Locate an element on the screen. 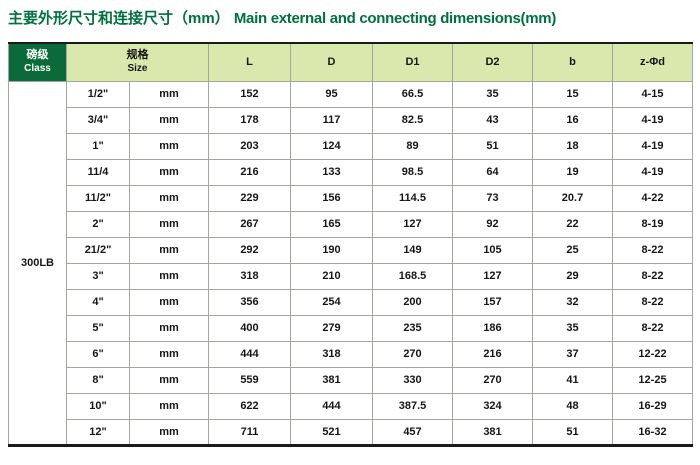 The width and height of the screenshot is (700, 465). cell-D1: 457 is located at coordinates (412, 432).